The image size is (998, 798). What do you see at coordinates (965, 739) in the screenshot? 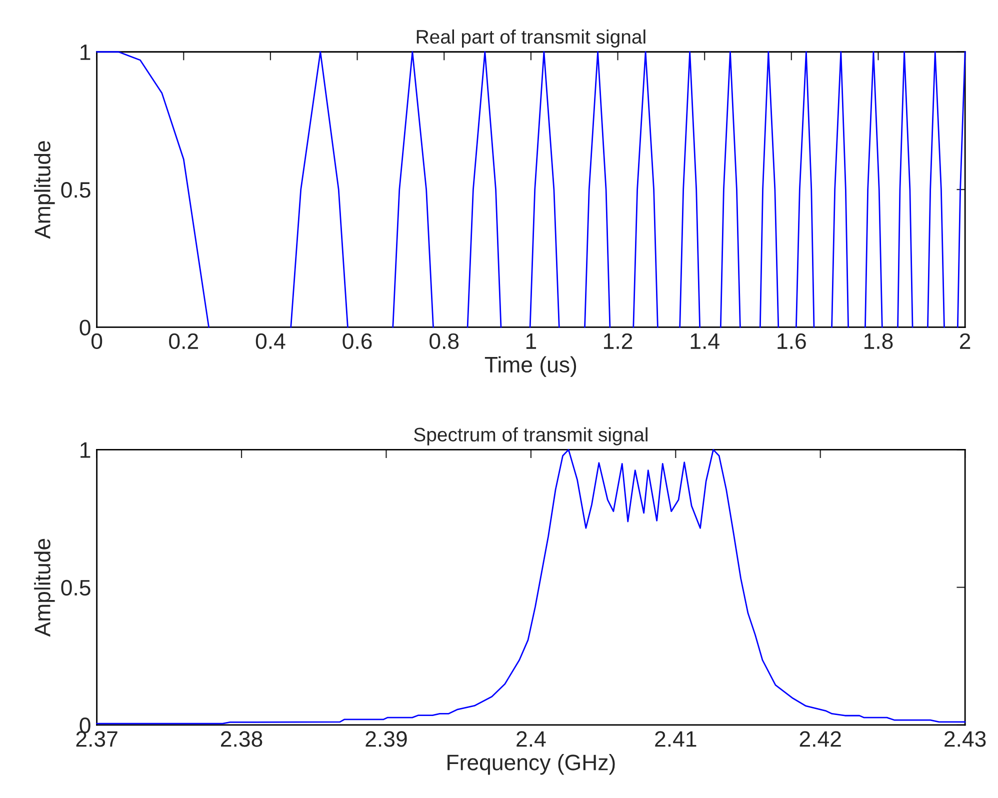
I see `x-tick-label: 2.43` at bounding box center [965, 739].